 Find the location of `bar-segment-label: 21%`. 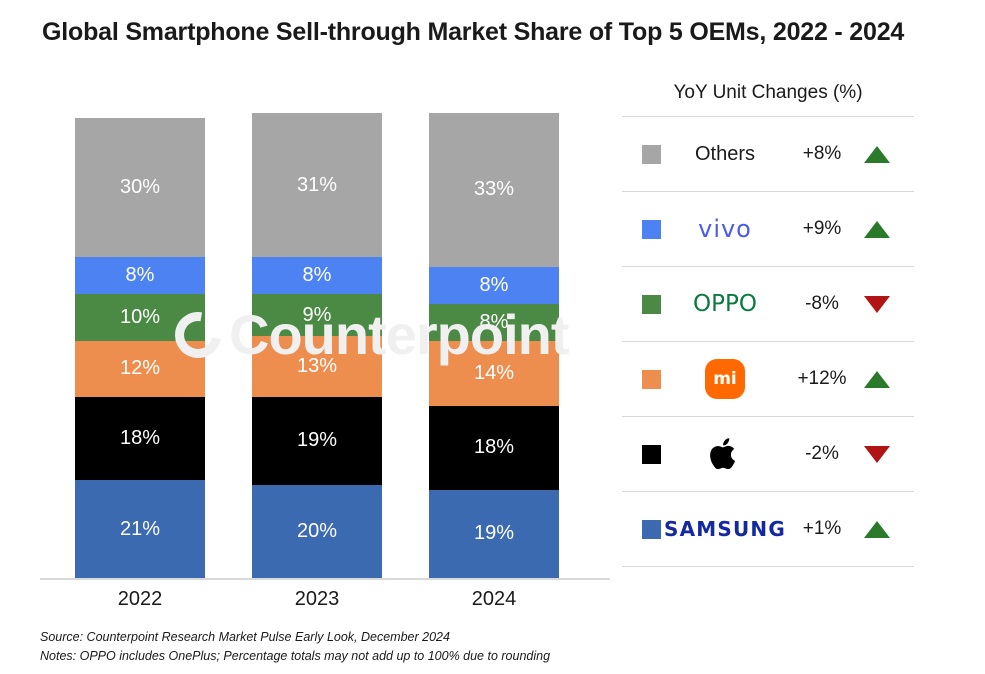

bar-segment-label: 21% is located at coordinates (140, 528).